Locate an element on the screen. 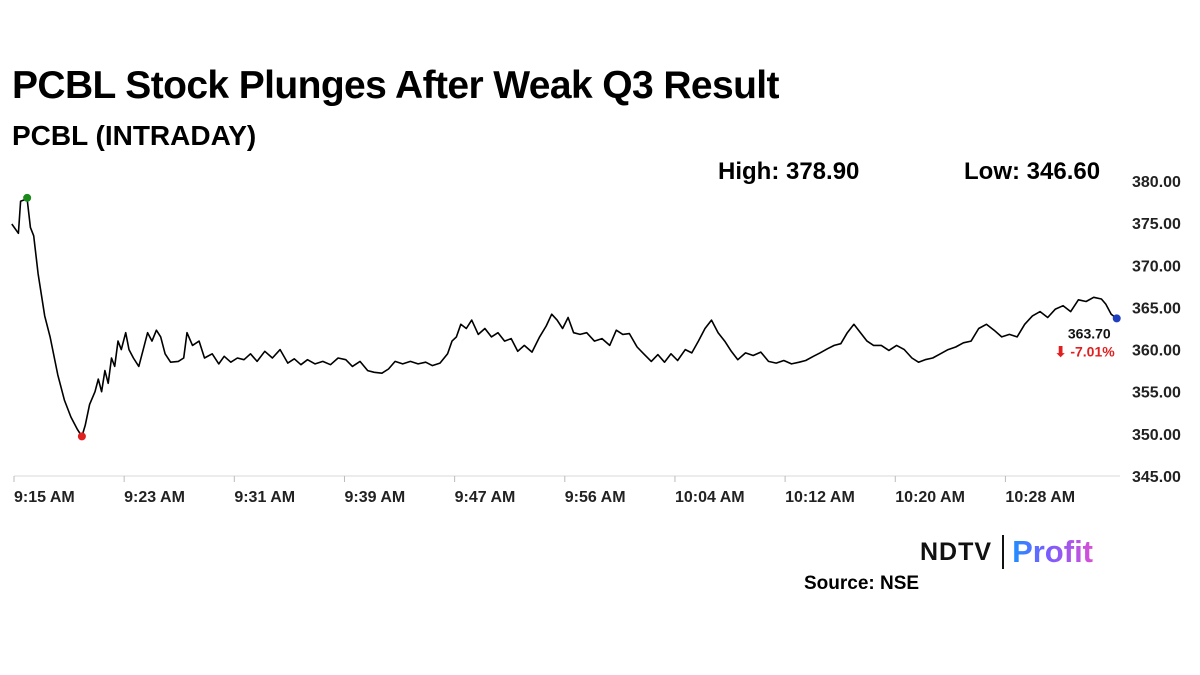  y-tick-label: 360.00 is located at coordinates (1156, 351).